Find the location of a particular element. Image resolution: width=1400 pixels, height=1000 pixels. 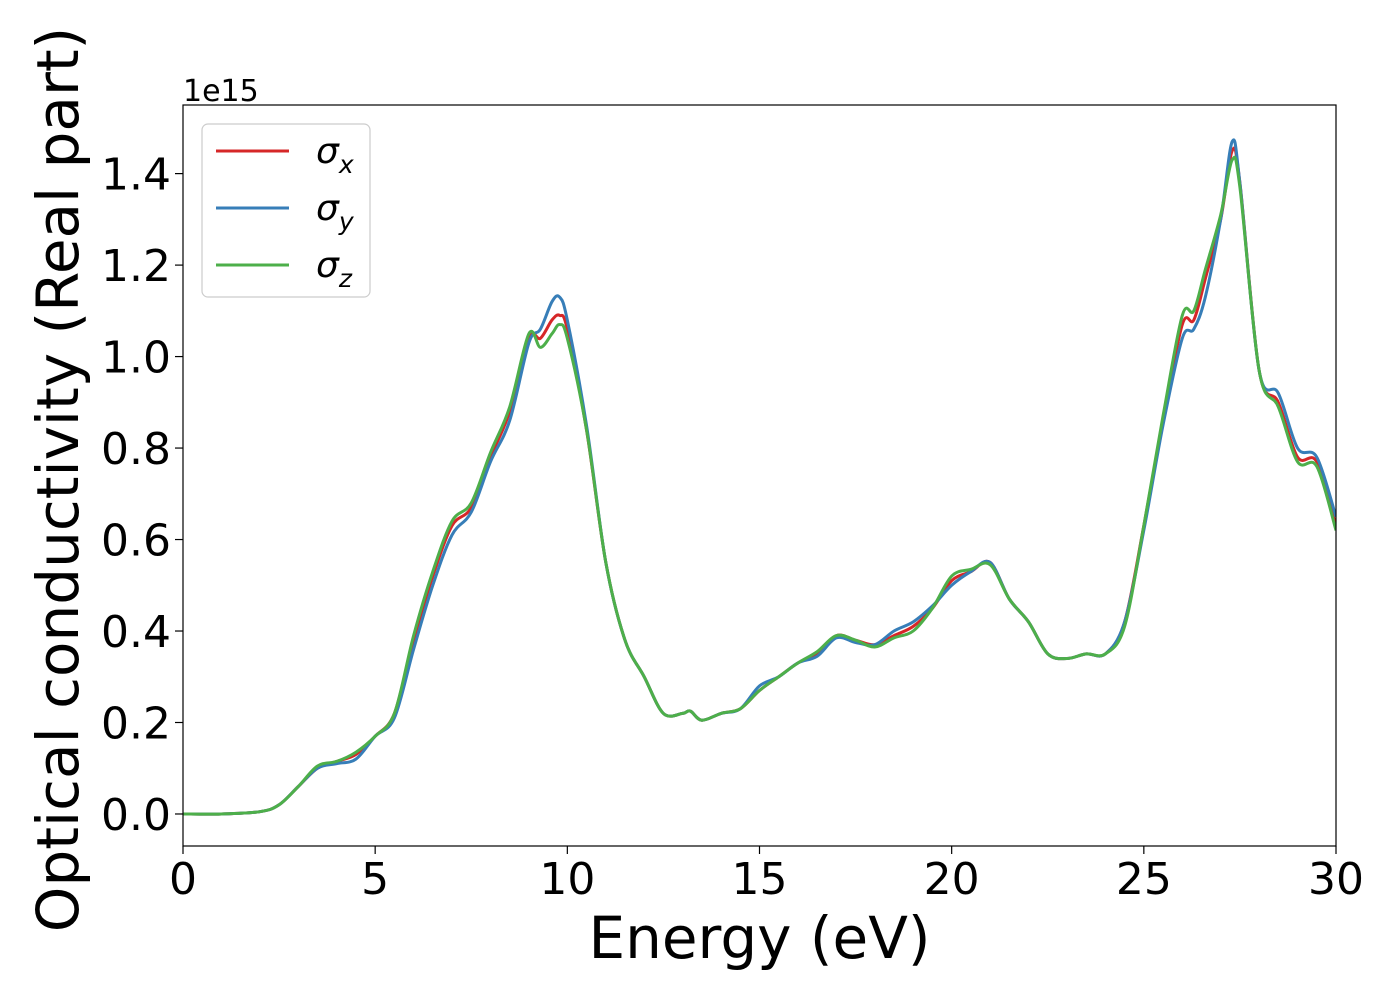

legend-subscript: z is located at coordinates (345, 278).